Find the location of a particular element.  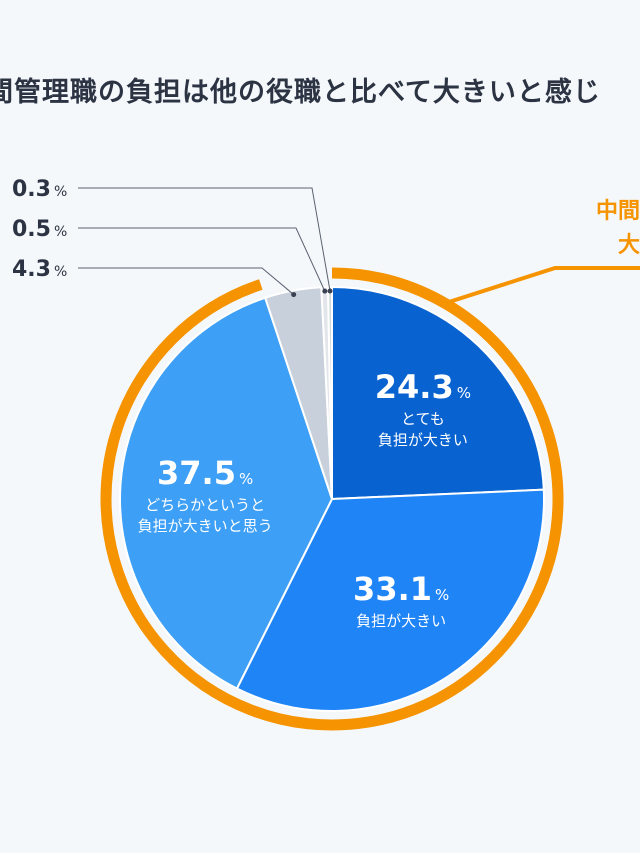

slice-value-label-0: 24.3% is located at coordinates (423, 387).